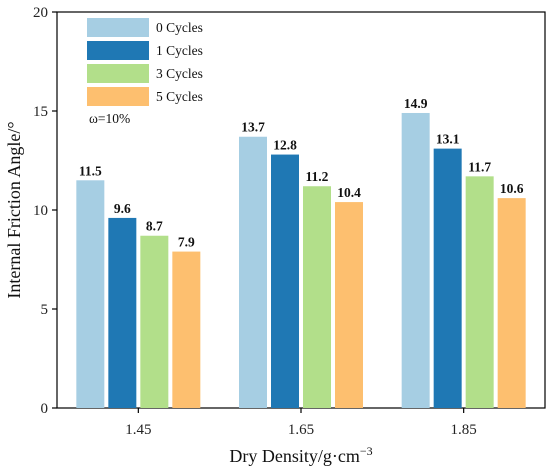 The height and width of the screenshot is (474, 550). I want to click on x-axis: 1.45 1.65 1.85, so click(301, 423).